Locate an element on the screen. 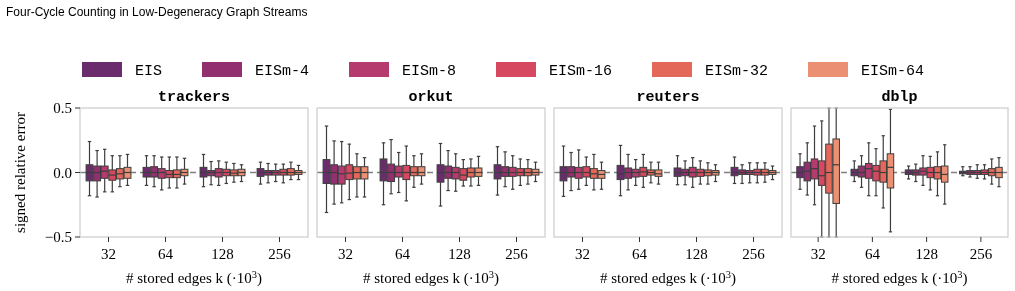 Image resolution: width=1015 pixels, height=291 pixels. chart-title: dblp is located at coordinates (899, 97).